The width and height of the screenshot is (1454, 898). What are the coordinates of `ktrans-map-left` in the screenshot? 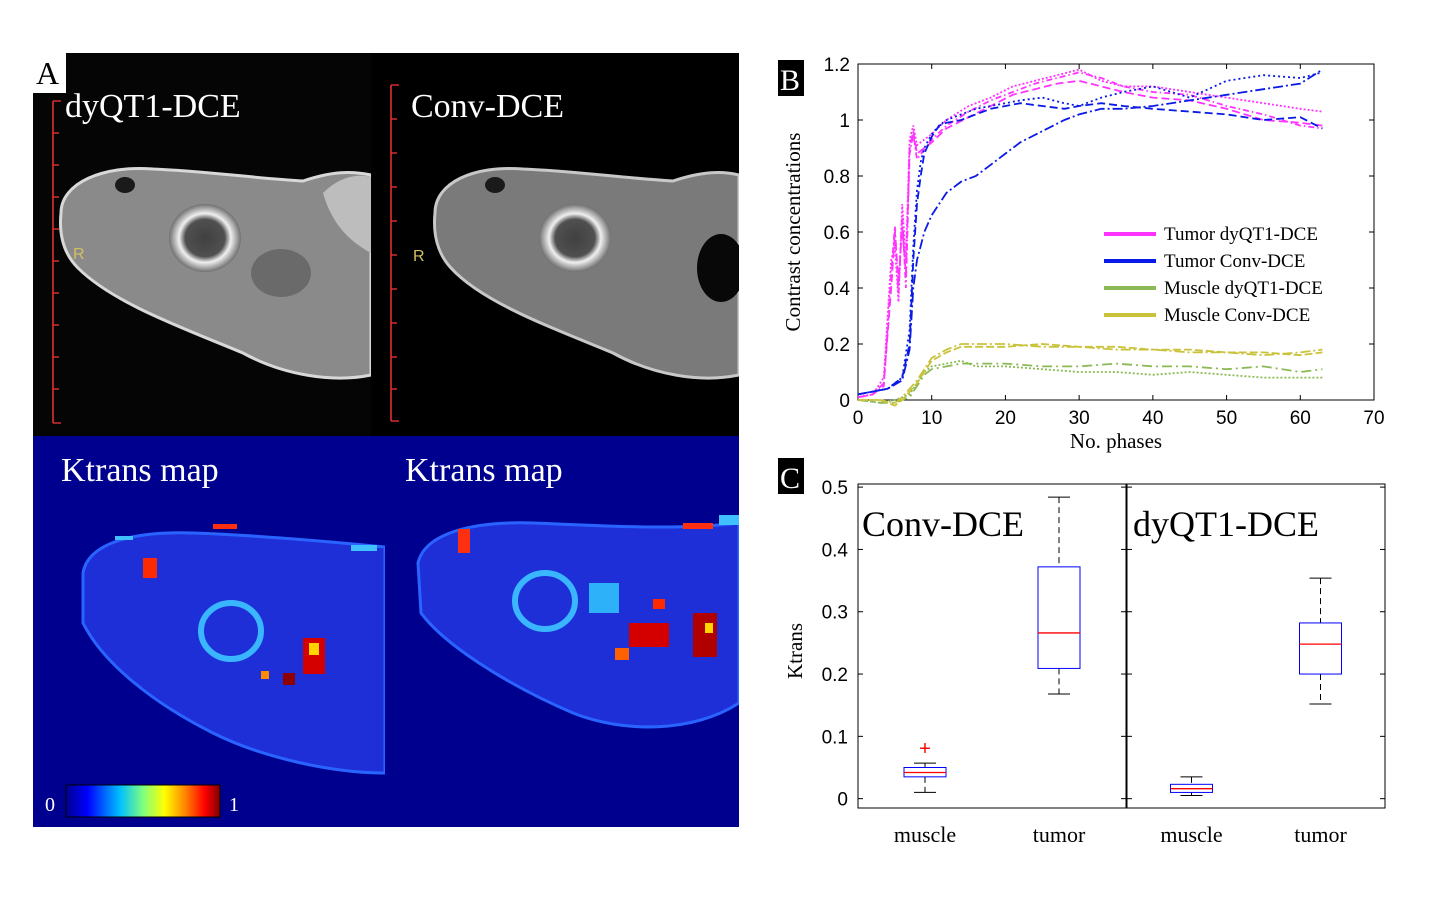 It's located at (210, 631).